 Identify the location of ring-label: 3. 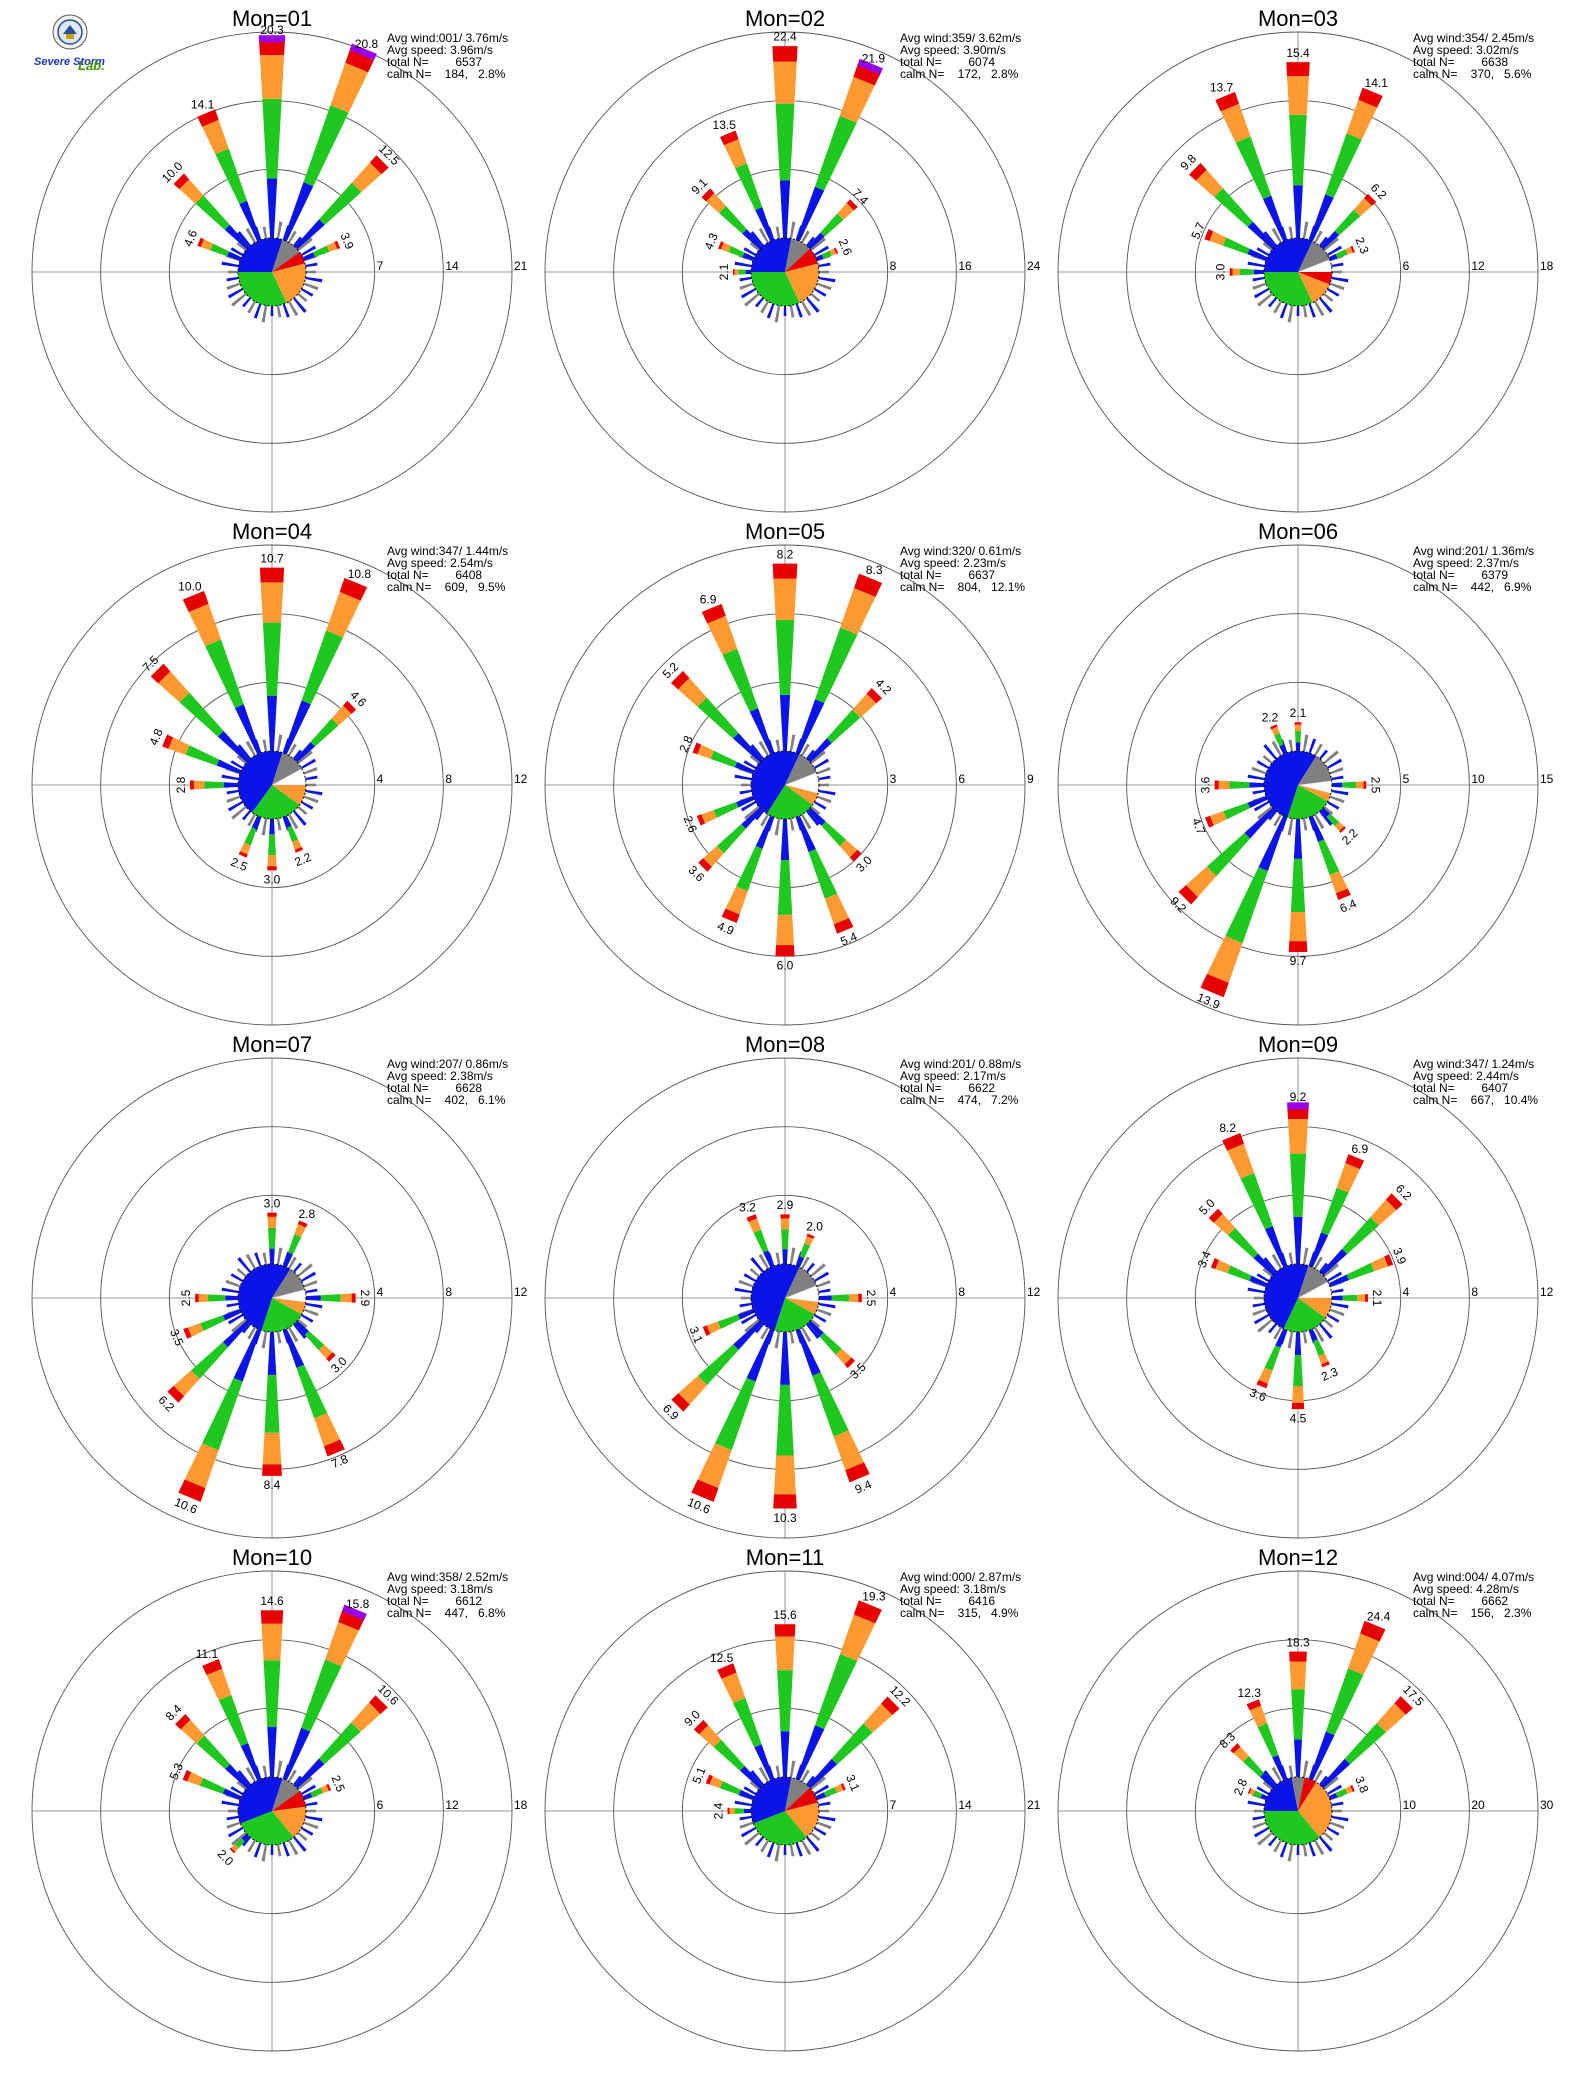
(893, 779).